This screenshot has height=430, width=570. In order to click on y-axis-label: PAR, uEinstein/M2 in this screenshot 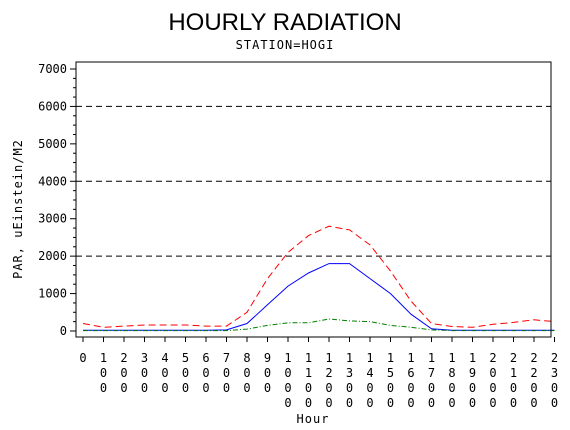, I will do `click(18, 209)`.